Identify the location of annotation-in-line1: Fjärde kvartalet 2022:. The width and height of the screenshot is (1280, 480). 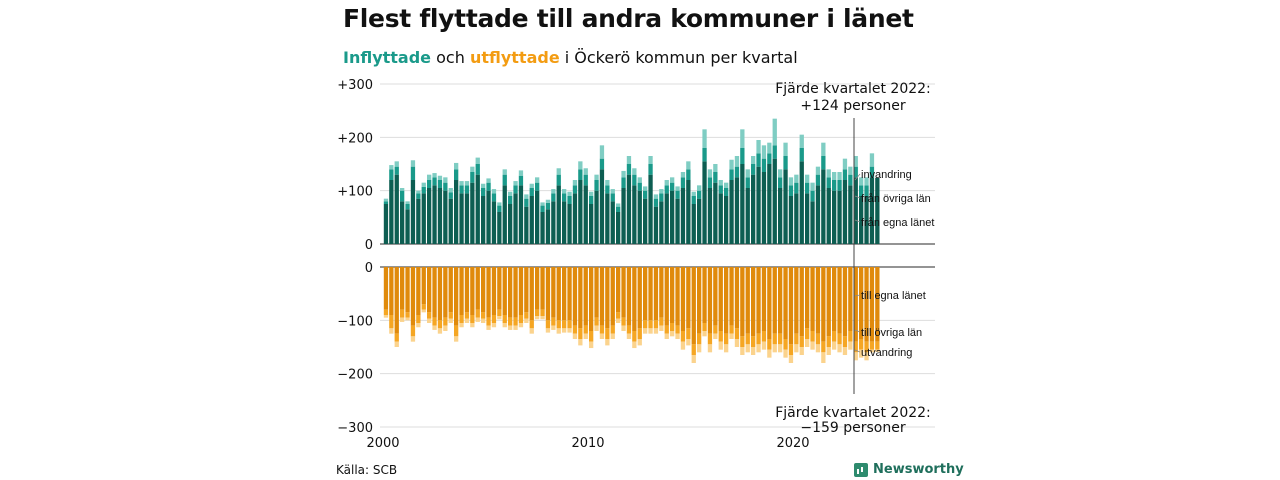
(853, 89).